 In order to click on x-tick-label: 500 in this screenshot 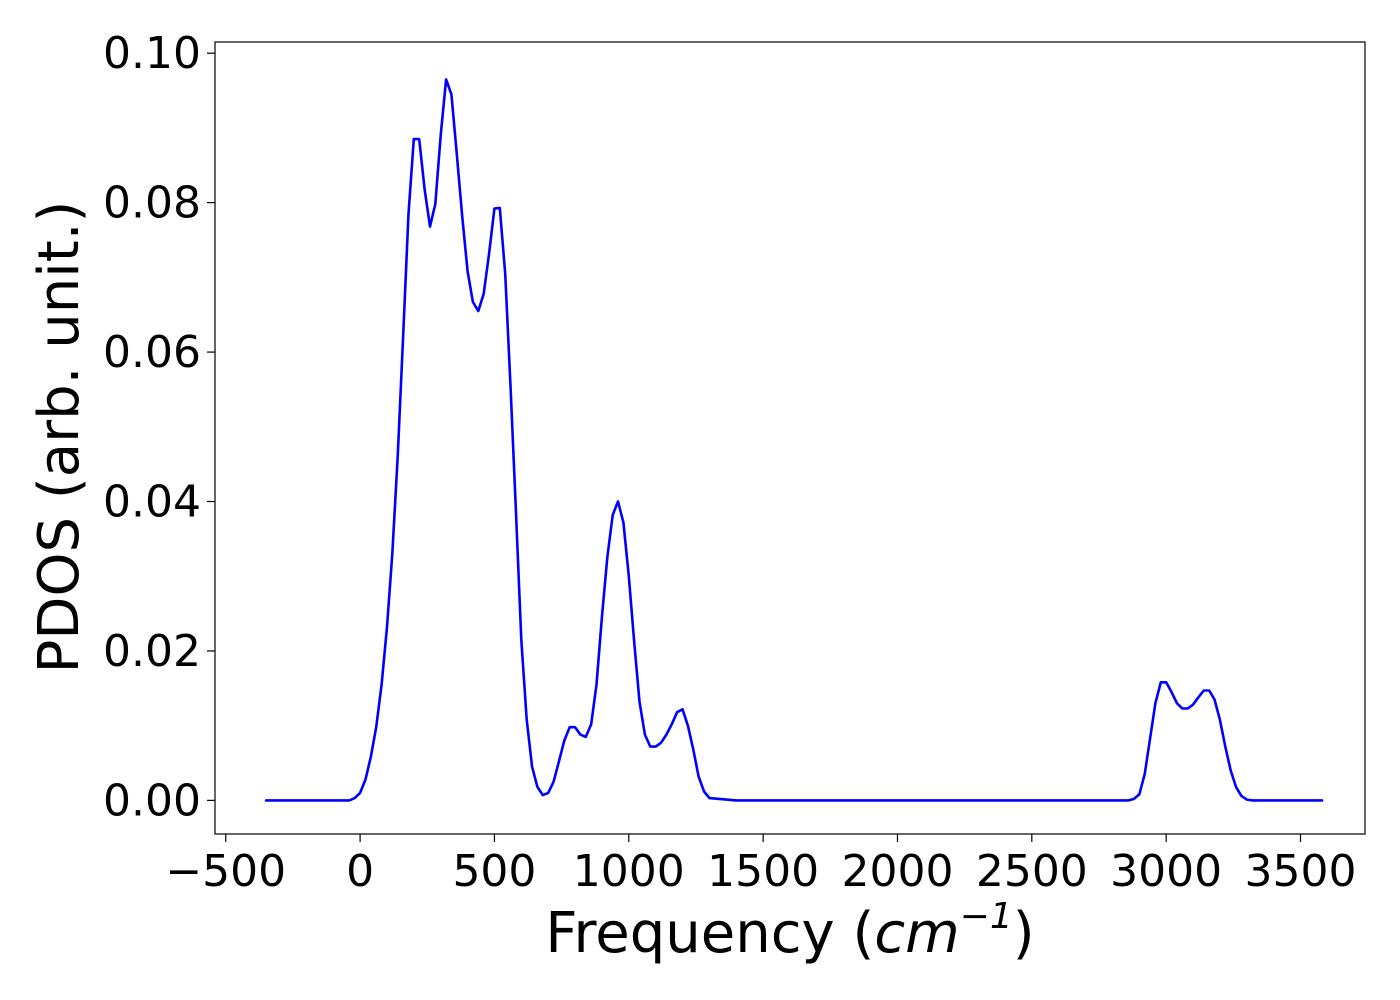, I will do `click(494, 871)`.